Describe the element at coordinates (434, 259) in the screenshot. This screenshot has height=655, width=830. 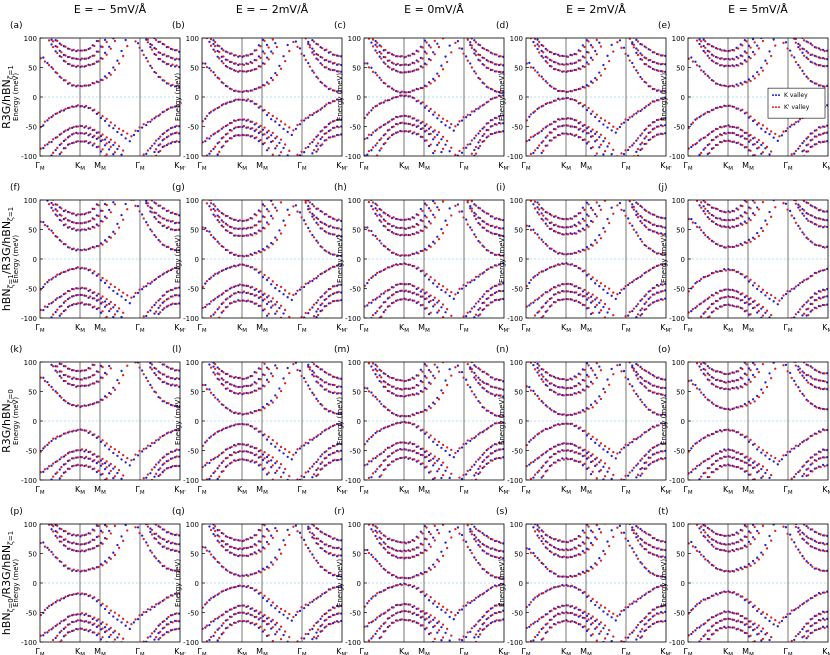
I see `band-dots` at that location.